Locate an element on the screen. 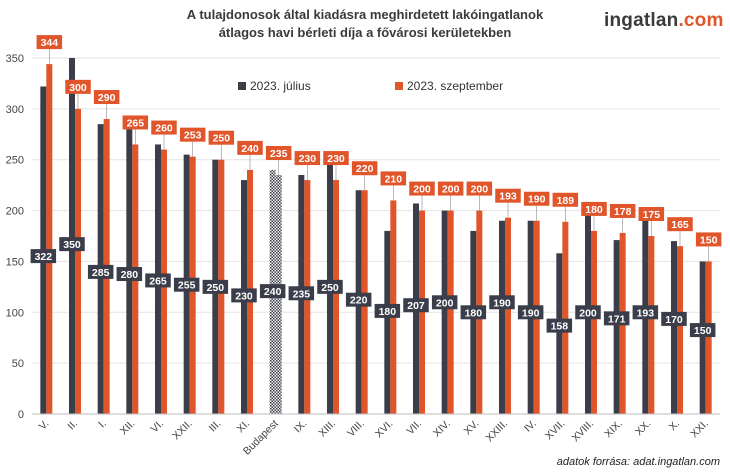 The width and height of the screenshot is (730, 475). data-label-september-text: 230 is located at coordinates (336, 159).